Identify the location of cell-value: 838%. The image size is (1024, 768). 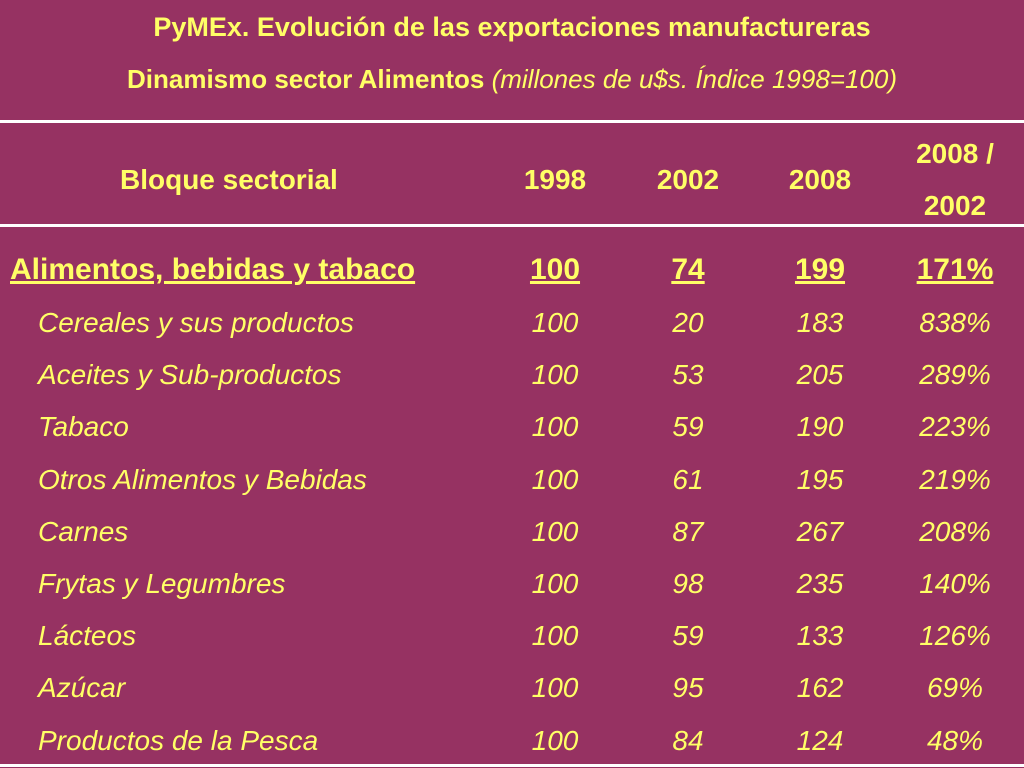
(955, 322).